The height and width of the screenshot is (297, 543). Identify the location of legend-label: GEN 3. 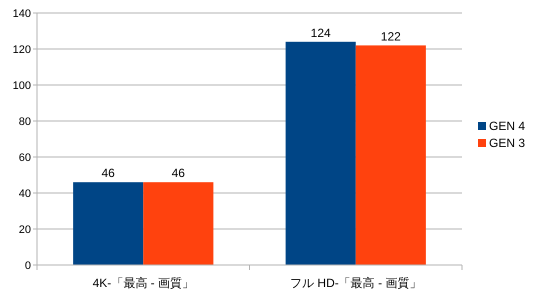
(507, 143).